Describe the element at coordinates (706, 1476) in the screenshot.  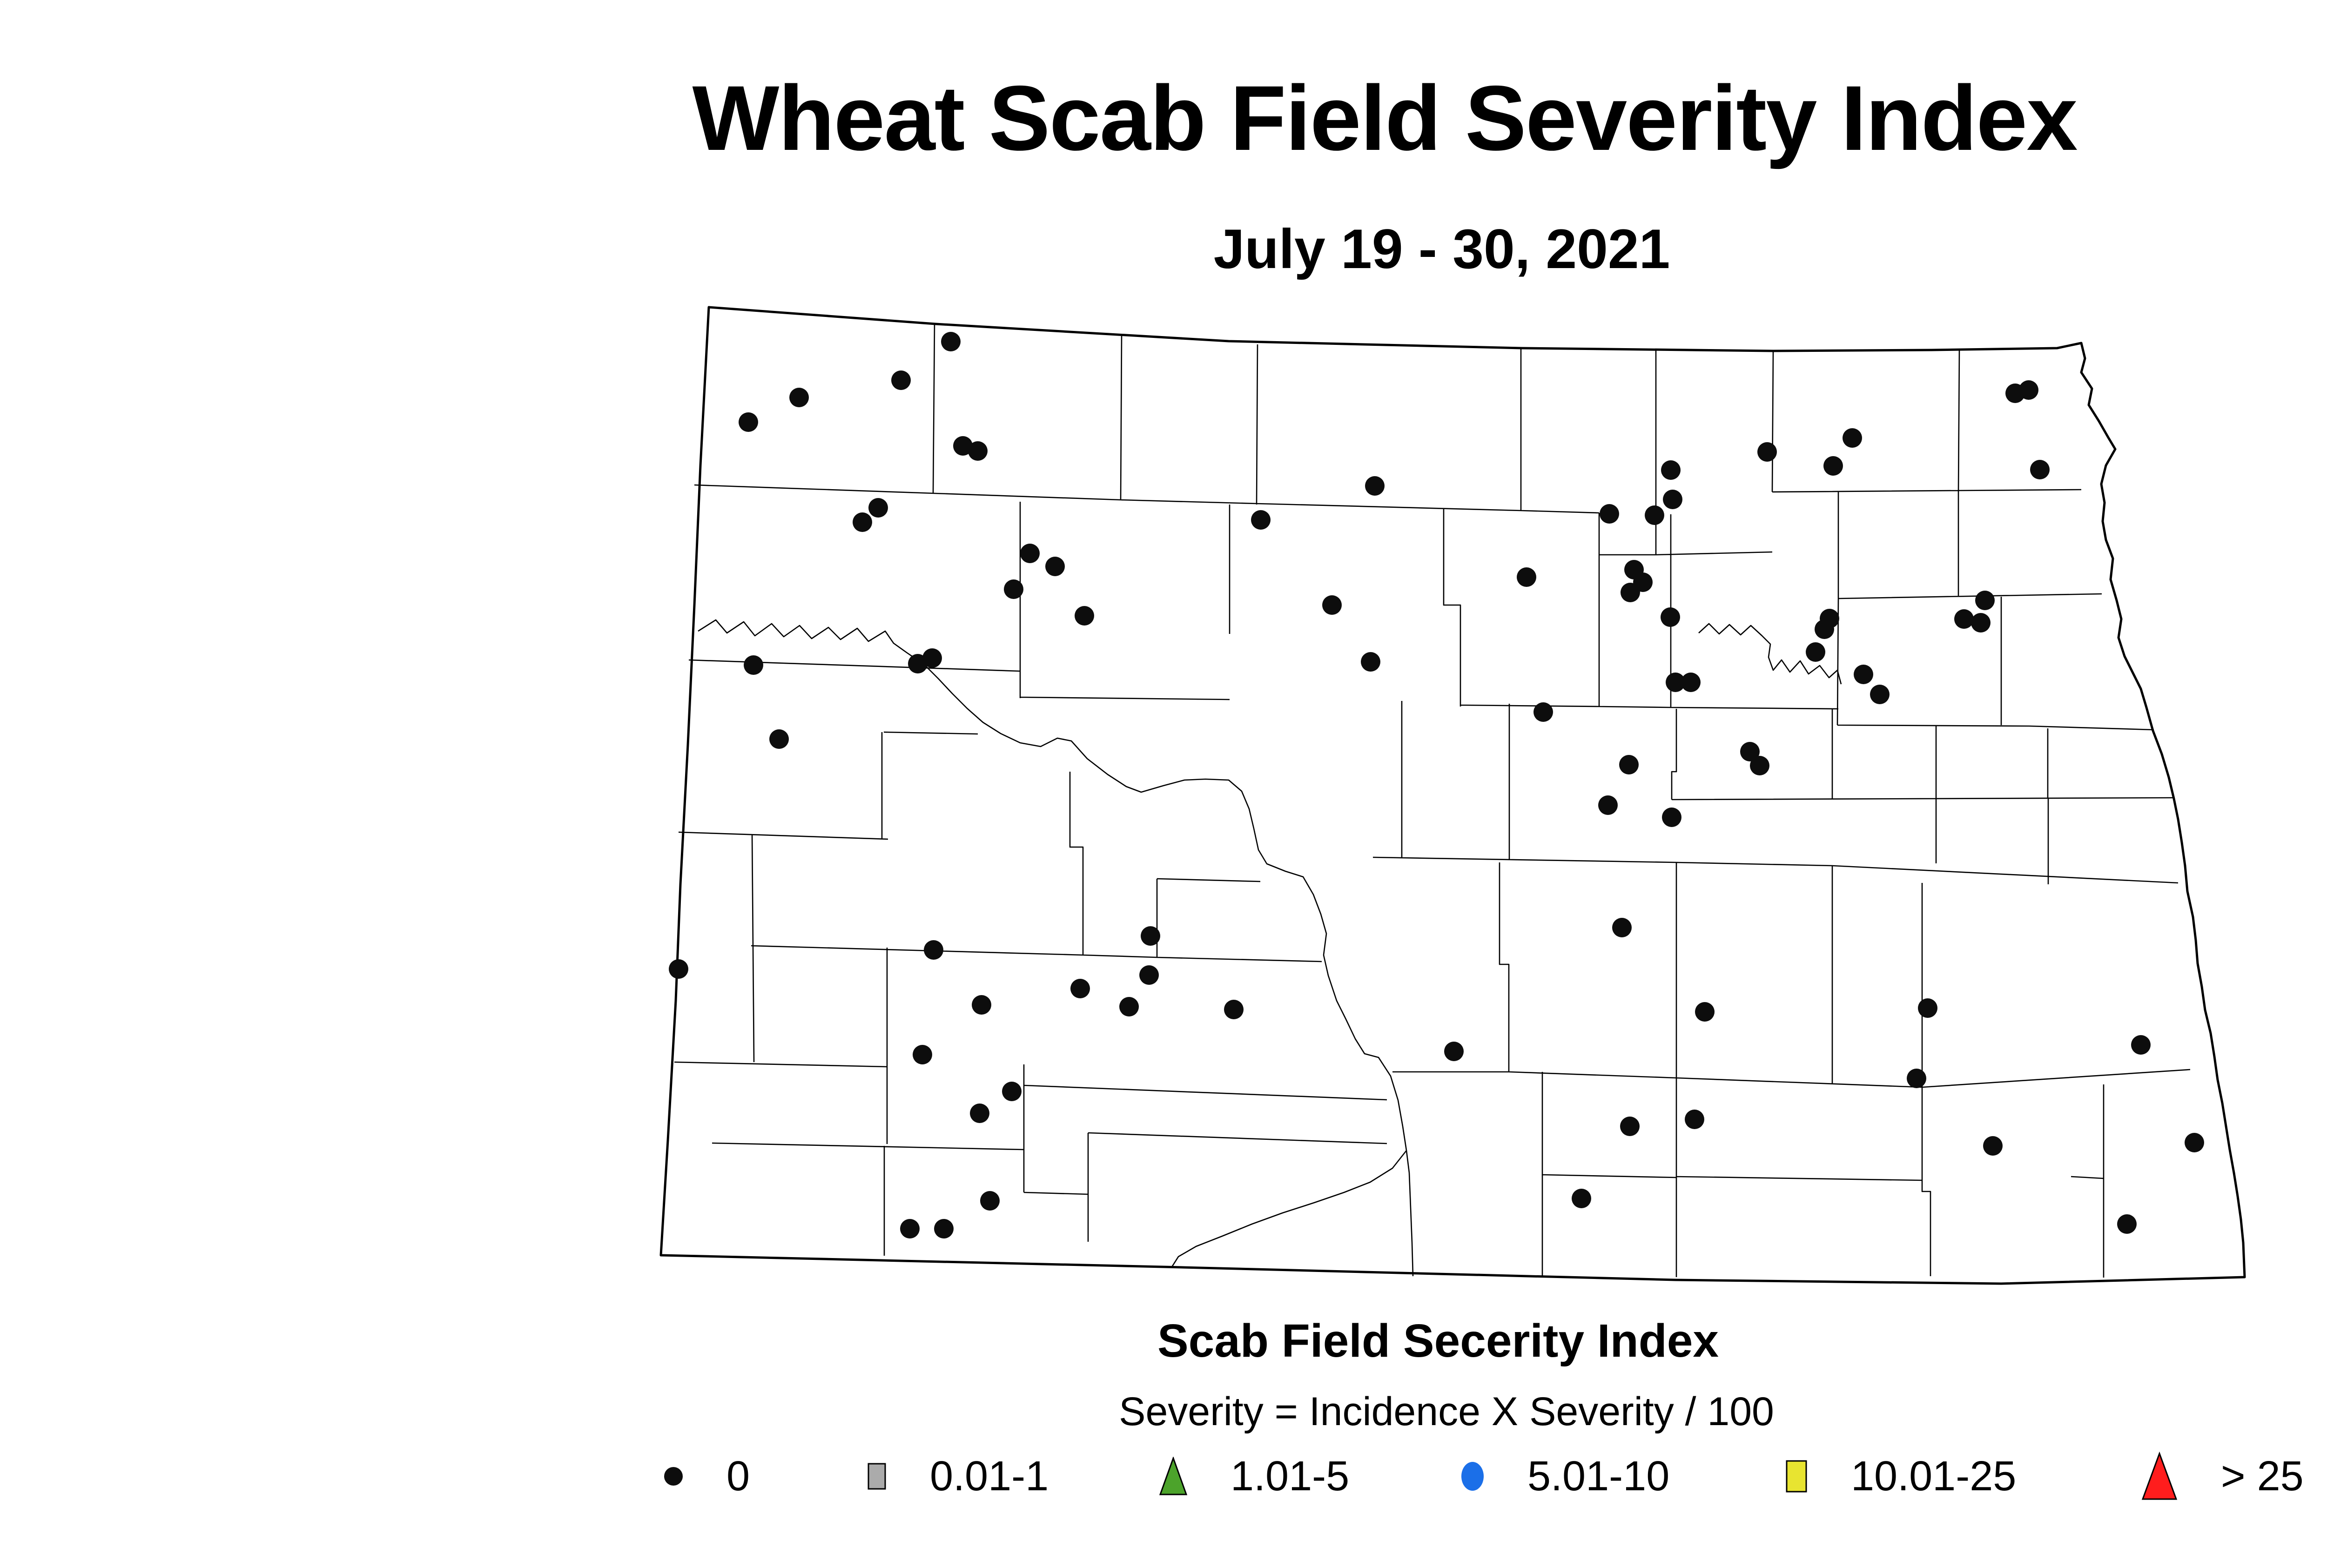
I see `legend-item-0: 0` at that location.